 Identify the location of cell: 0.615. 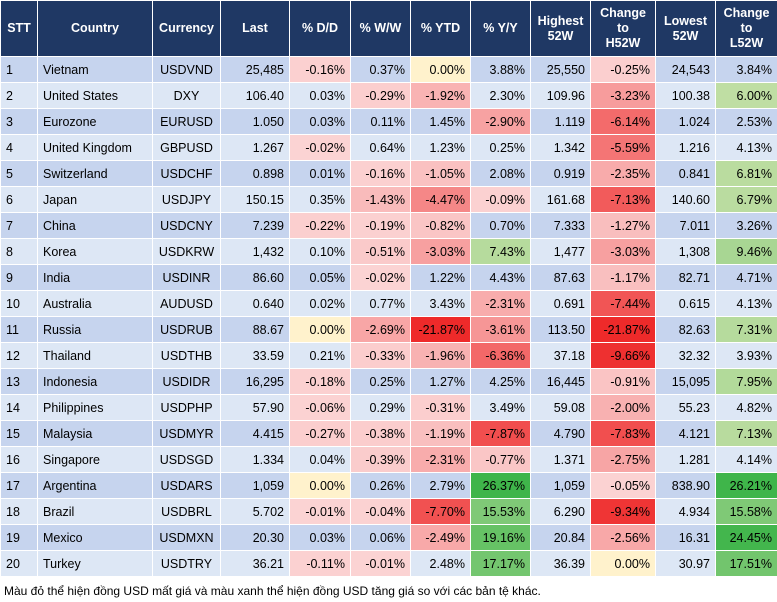
(685, 303).